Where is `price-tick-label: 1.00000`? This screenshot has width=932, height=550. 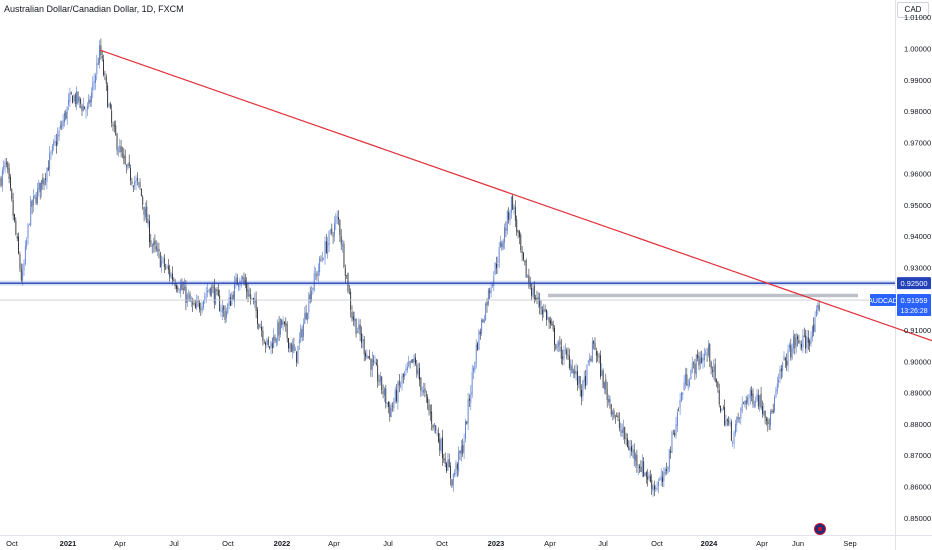 price-tick-label: 1.00000 is located at coordinates (917, 48).